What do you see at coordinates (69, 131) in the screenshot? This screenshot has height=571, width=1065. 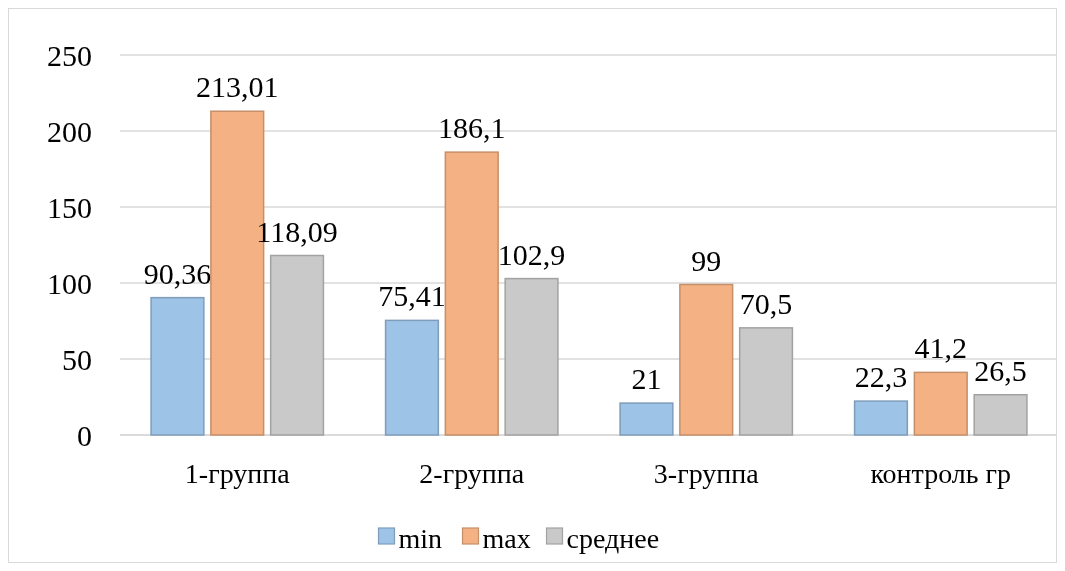 I see `y-tick-label: 200` at bounding box center [69, 131].